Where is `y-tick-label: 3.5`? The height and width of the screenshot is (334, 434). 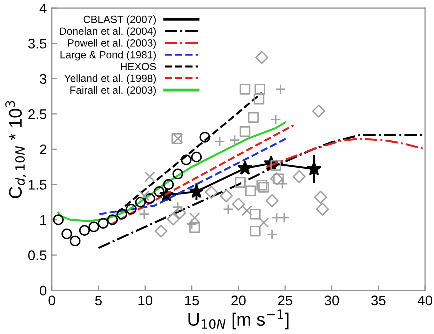
y-tick-label: 3.5 is located at coordinates (37, 43).